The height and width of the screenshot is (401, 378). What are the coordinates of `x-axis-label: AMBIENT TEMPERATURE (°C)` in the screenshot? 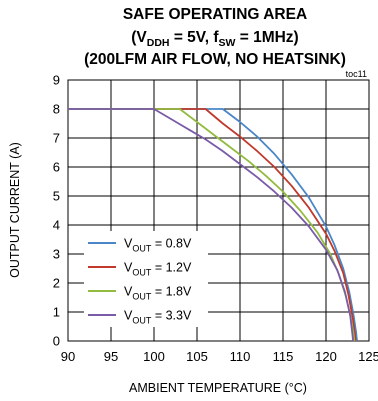 It's located at (218, 388).